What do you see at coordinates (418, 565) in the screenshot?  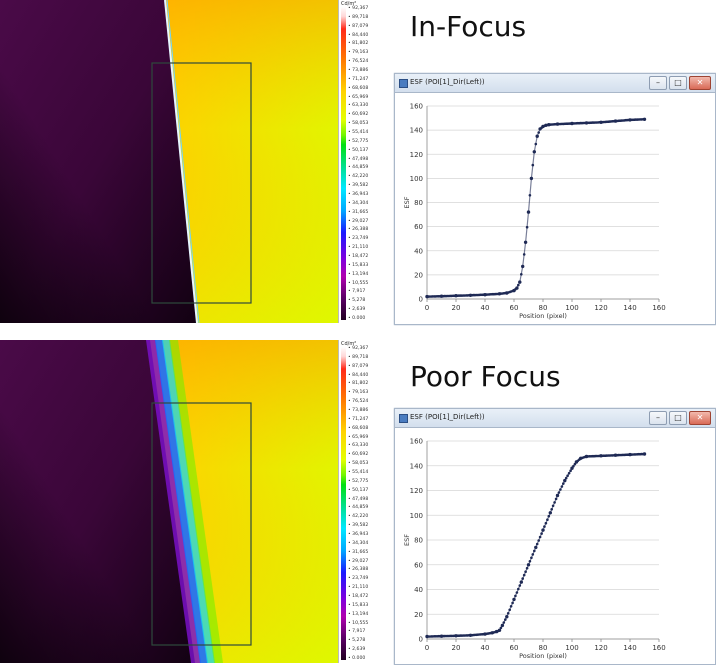 I see `y-tick-label: 60` at bounding box center [418, 565].